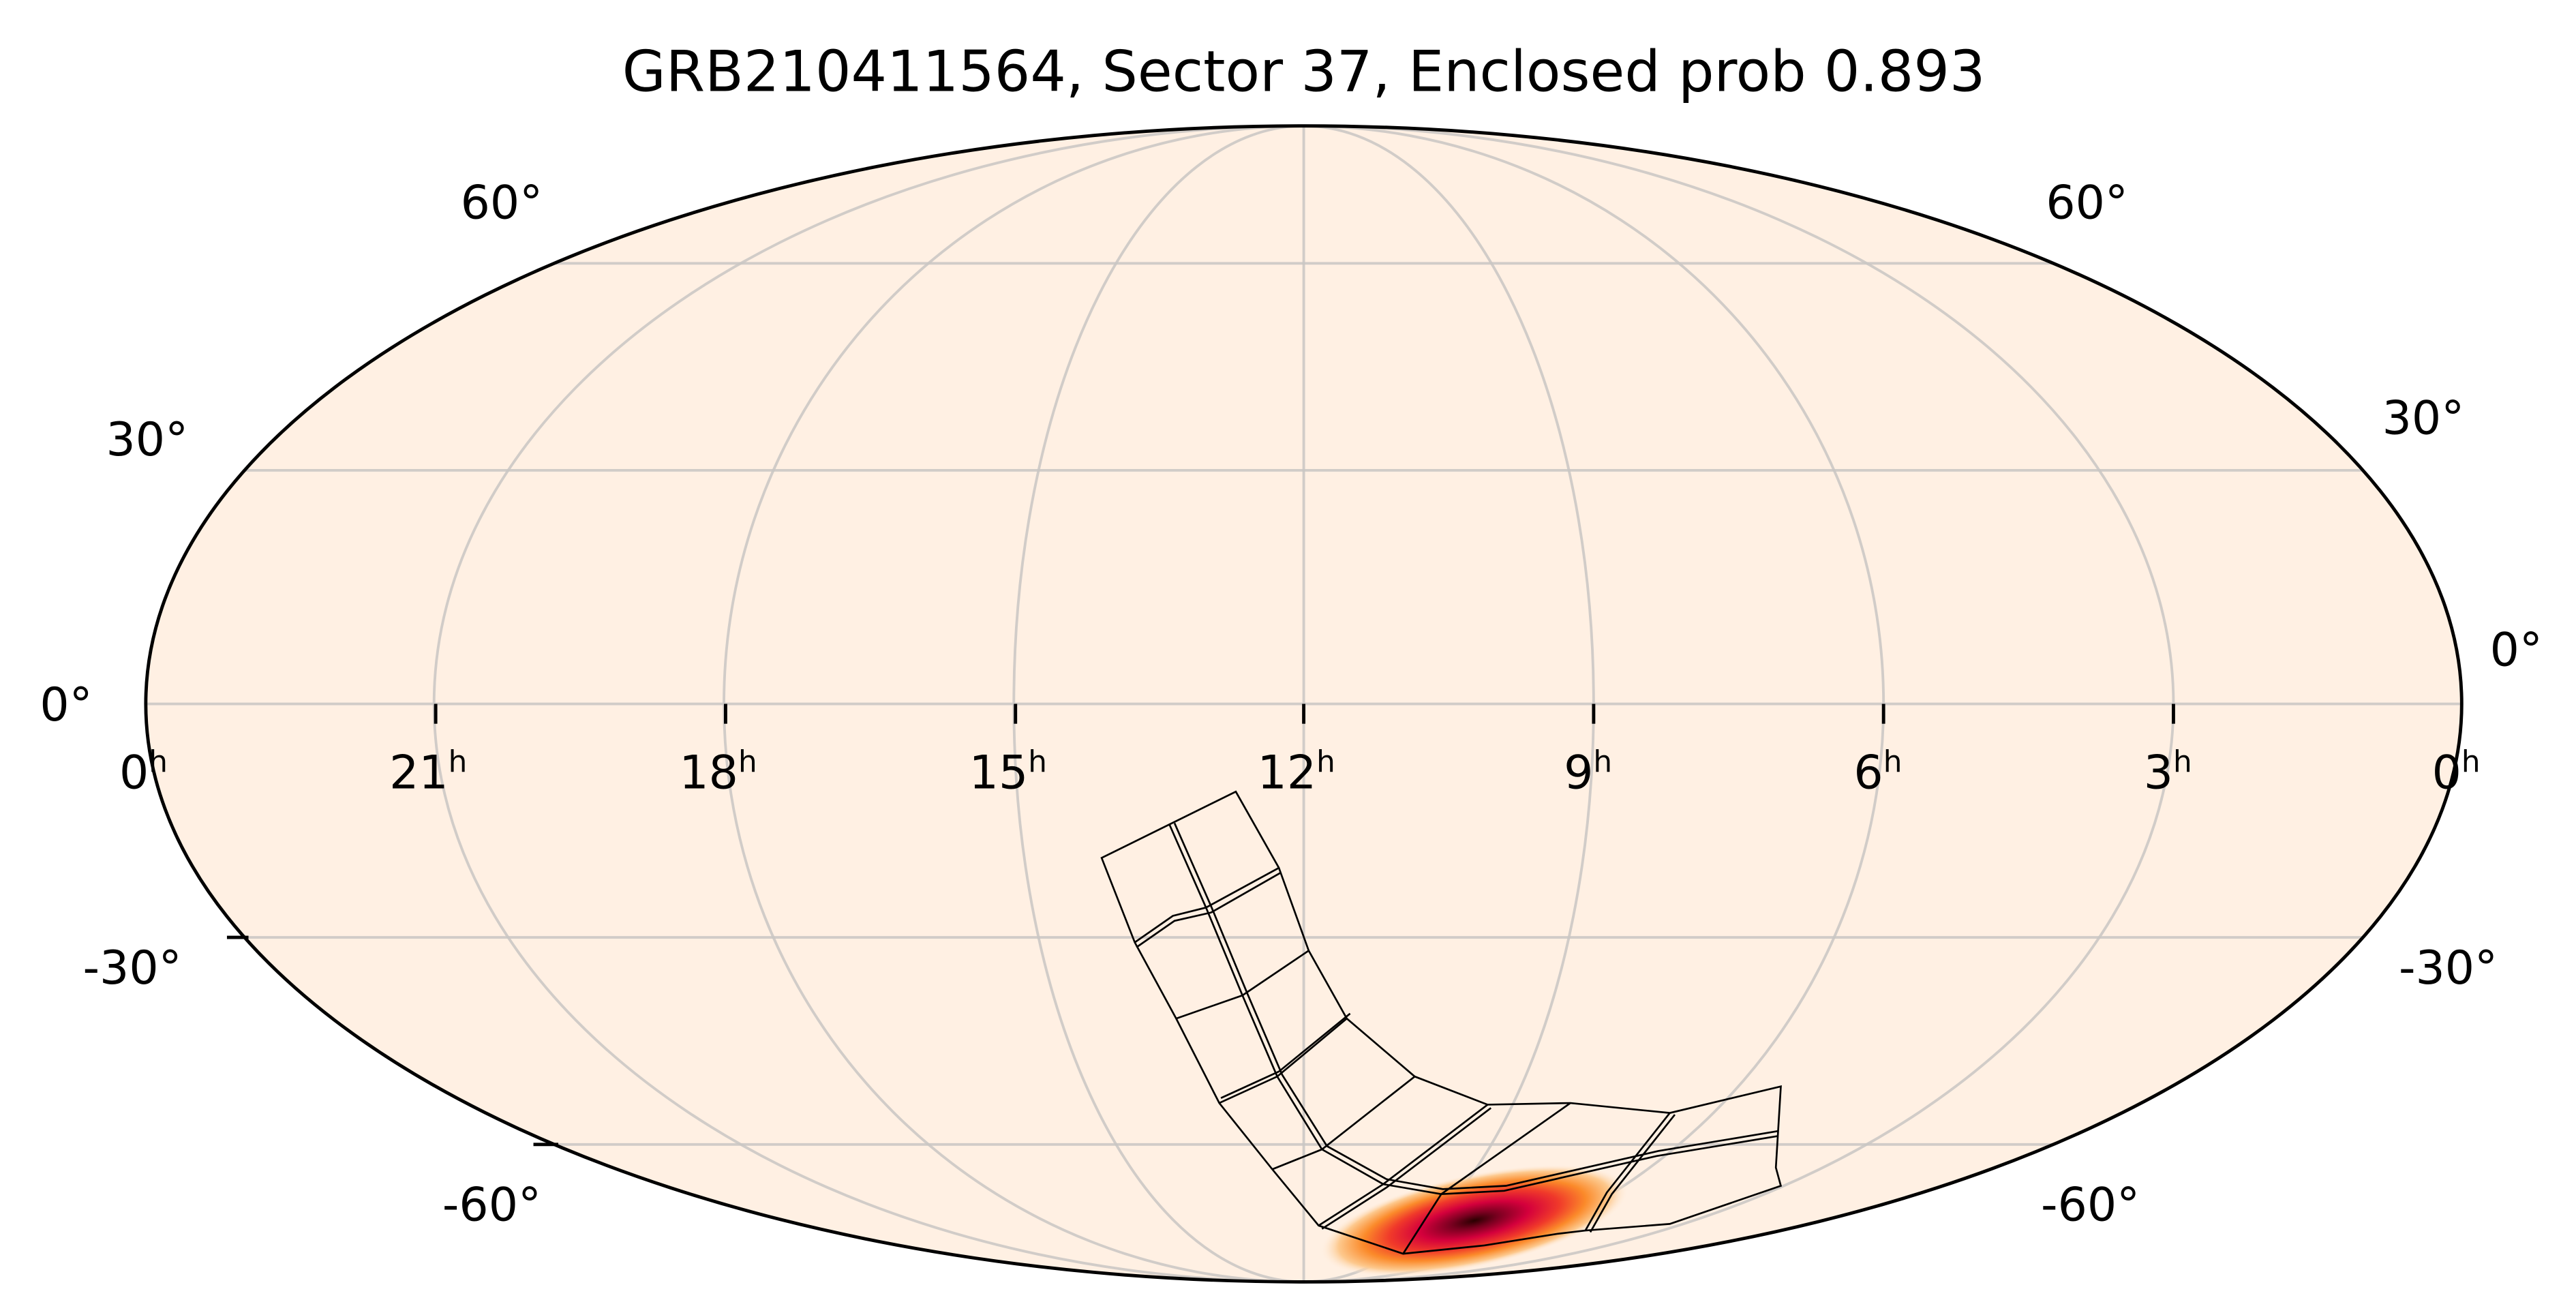  Describe the element at coordinates (1008, 772) in the screenshot. I see `svg-text: 15h` at that location.